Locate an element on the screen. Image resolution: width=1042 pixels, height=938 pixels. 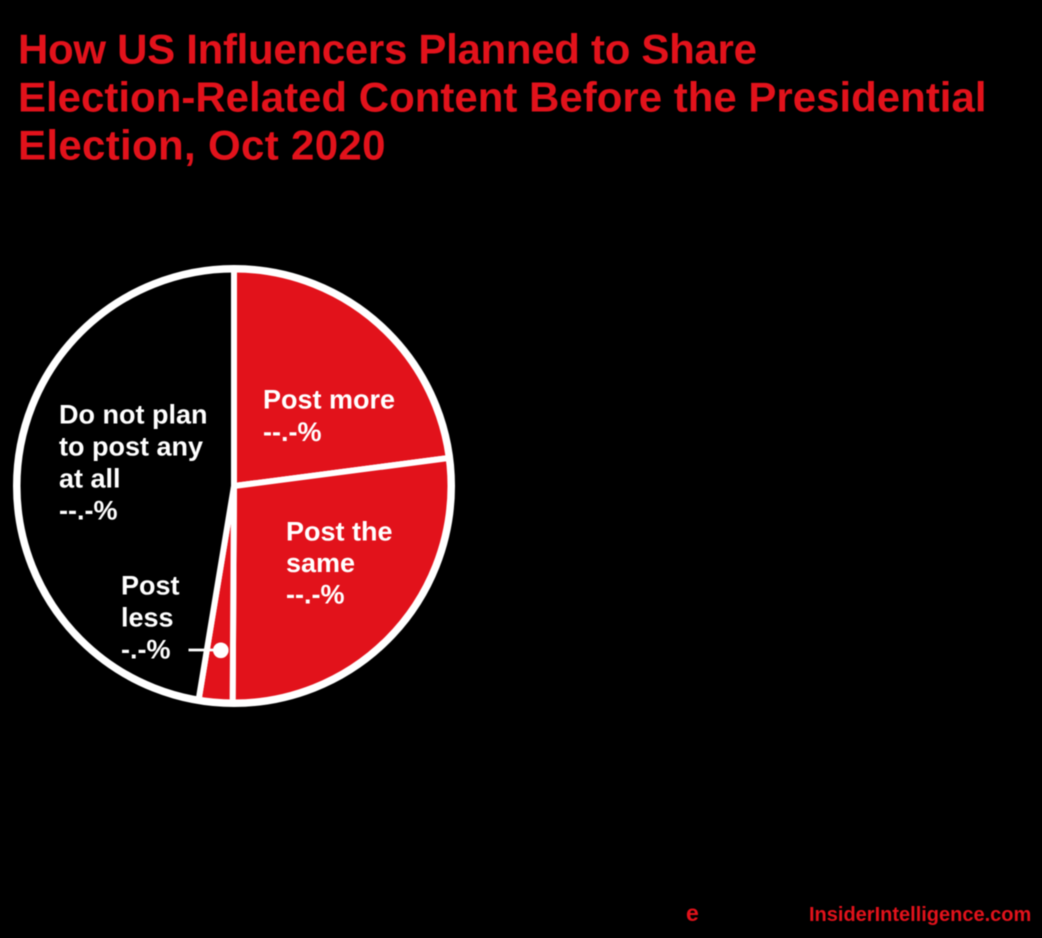
svg-text: Election, Oct 2020 is located at coordinates (202, 145).